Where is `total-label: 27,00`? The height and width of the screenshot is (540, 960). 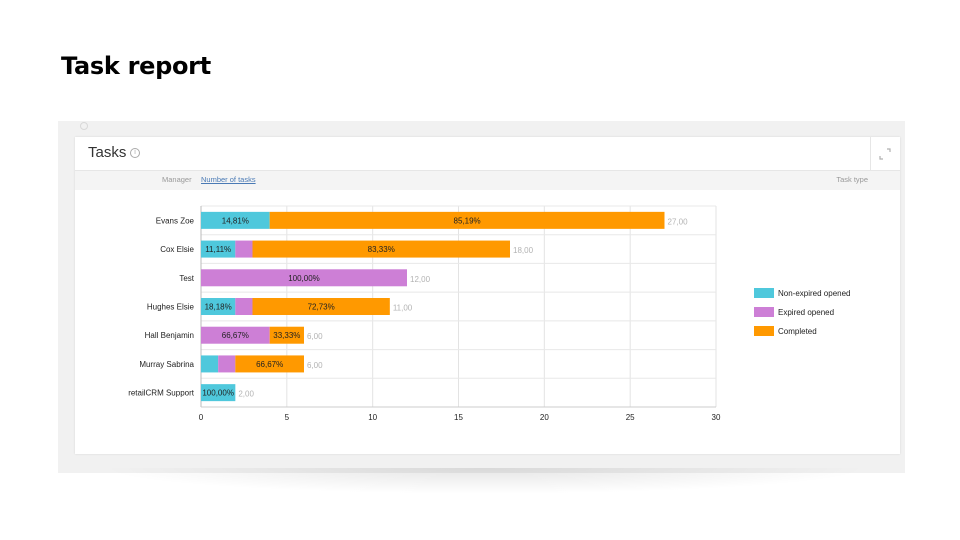
total-label: 27,00 is located at coordinates (678, 221).